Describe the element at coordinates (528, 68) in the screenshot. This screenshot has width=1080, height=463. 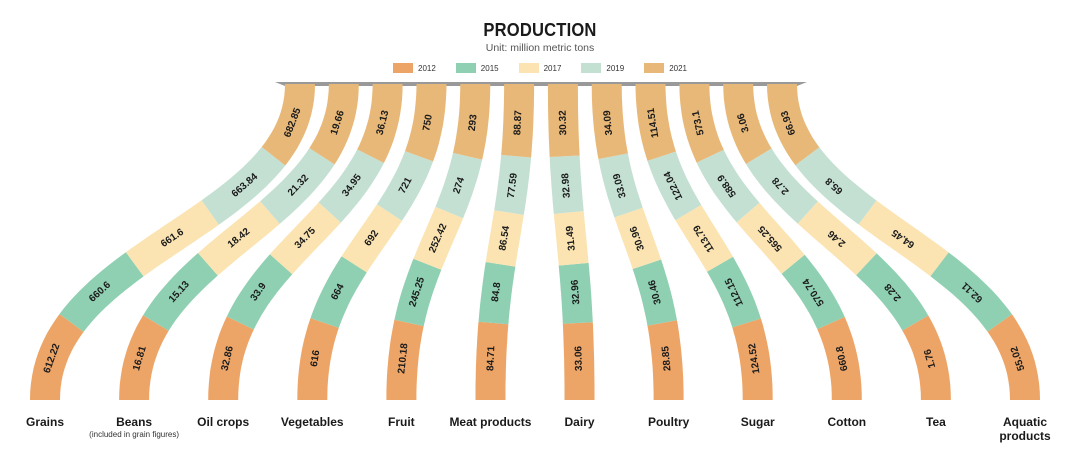
I see `legend-swatch-2017` at that location.